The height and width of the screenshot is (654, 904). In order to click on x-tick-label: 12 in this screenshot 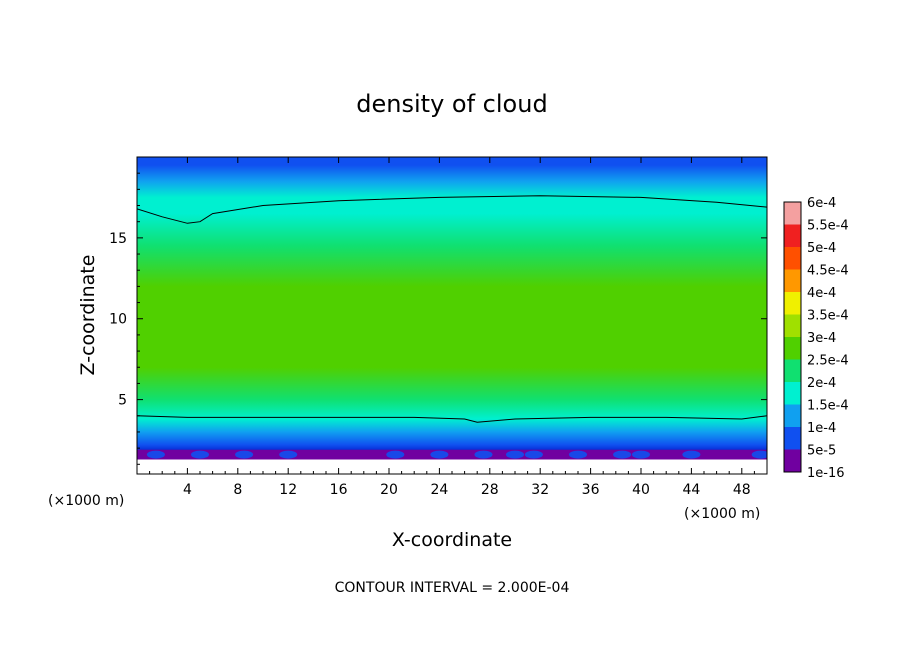, I will do `click(288, 490)`.